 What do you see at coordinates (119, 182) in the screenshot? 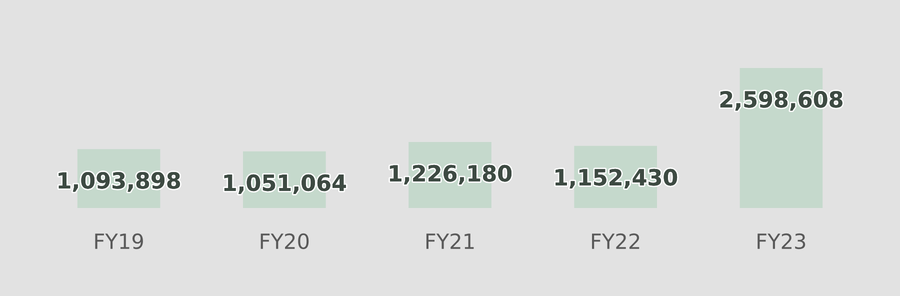
I see `data-label: 1,093,898` at bounding box center [119, 182].